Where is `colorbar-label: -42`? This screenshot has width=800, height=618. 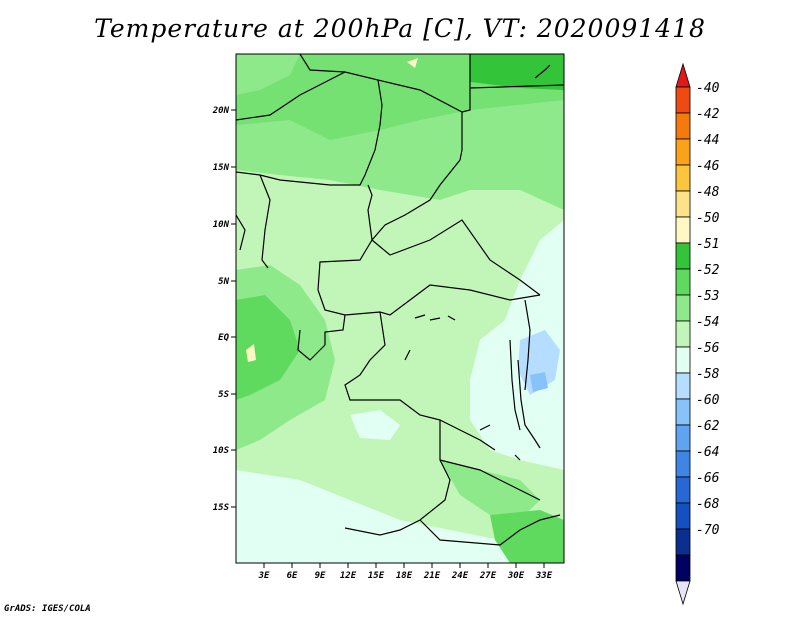
colorbar-label: -42 is located at coordinates (708, 114).